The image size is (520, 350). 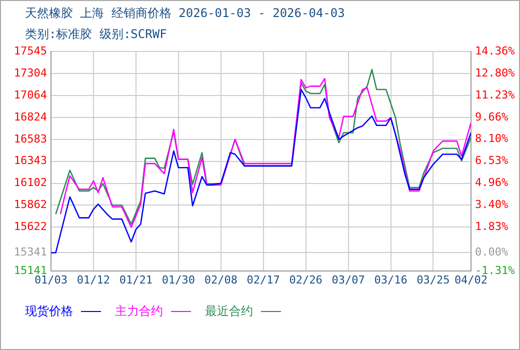 I want to click on y-tick-label: 15341, so click(x=30, y=252).